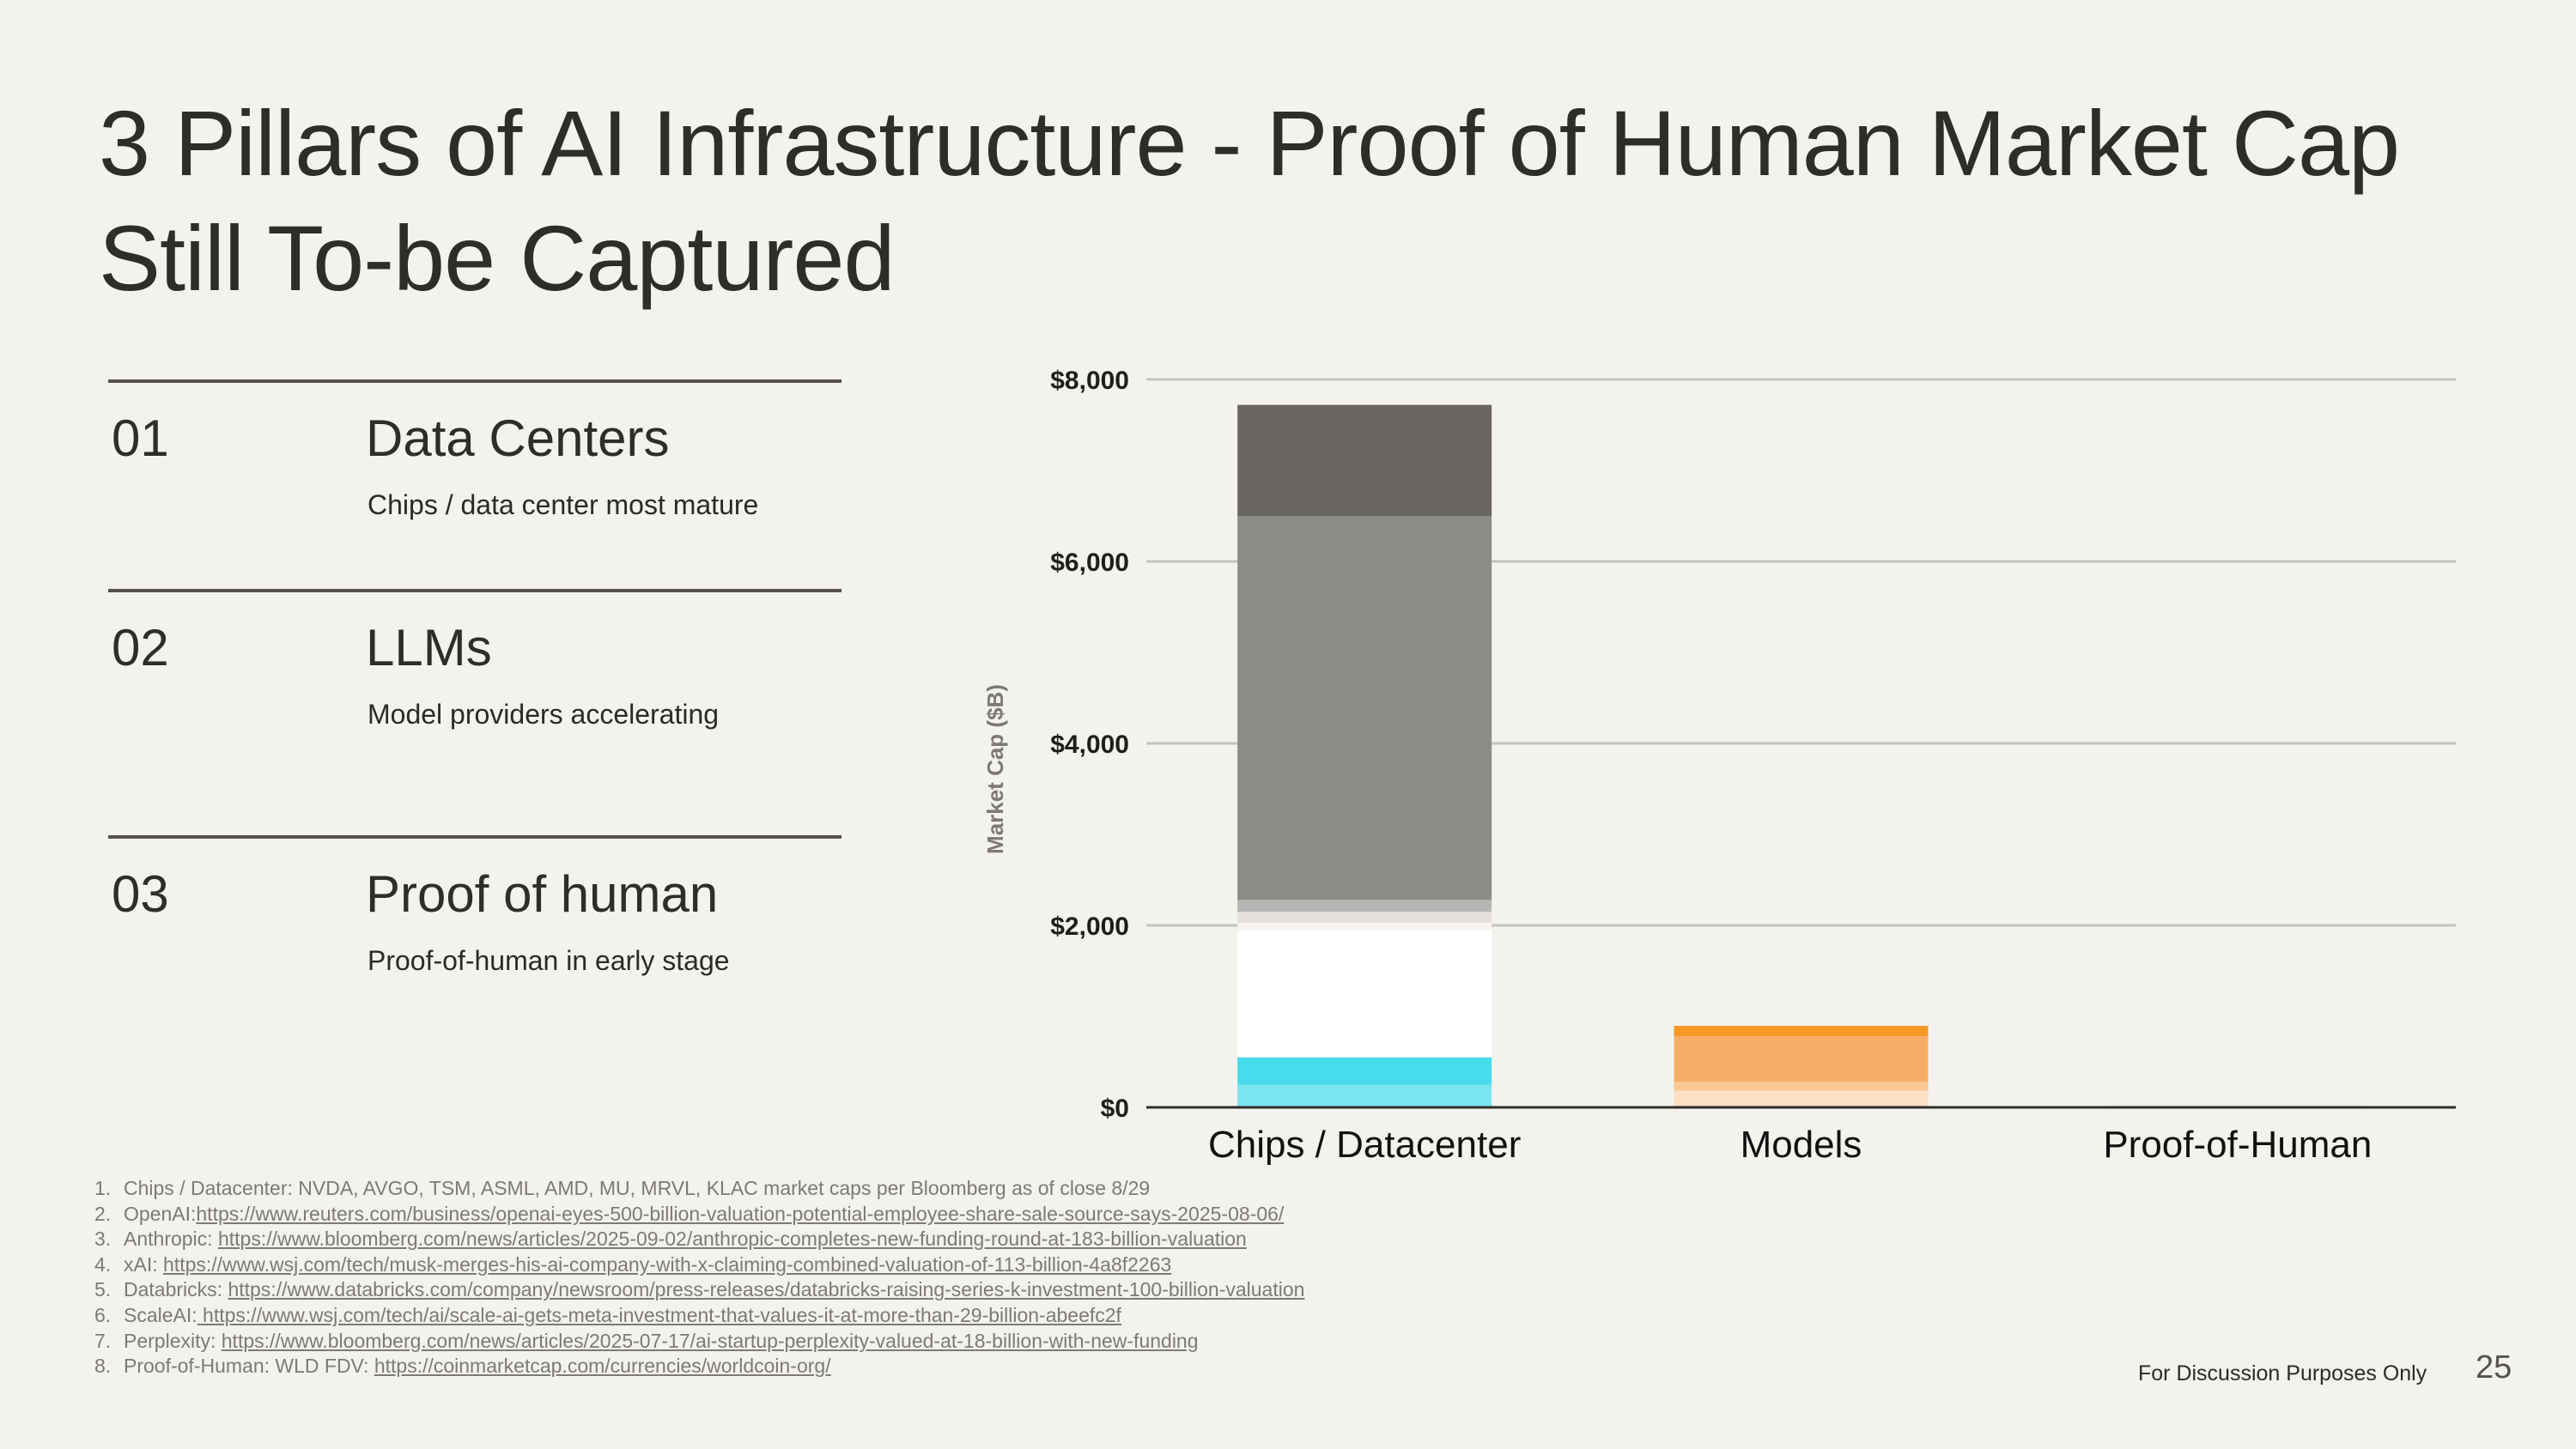  Describe the element at coordinates (429, 647) in the screenshot. I see `pillar-name: LLMs` at that location.